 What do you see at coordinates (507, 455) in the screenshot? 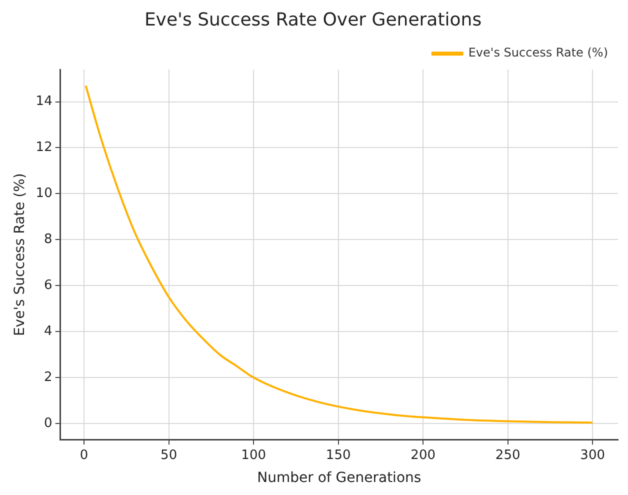
I see `x-tick-label: 250` at bounding box center [507, 455].